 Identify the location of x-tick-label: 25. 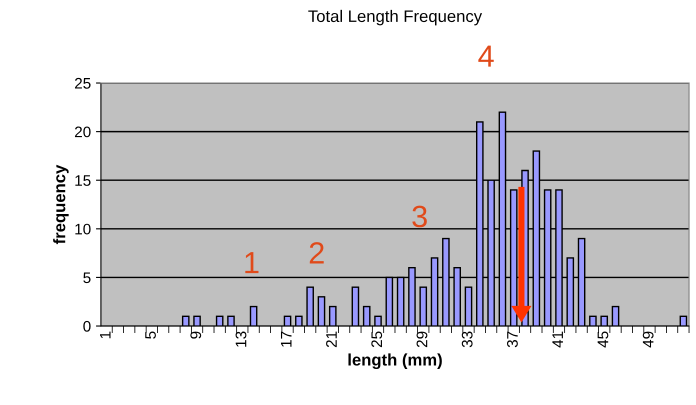
(376, 340).